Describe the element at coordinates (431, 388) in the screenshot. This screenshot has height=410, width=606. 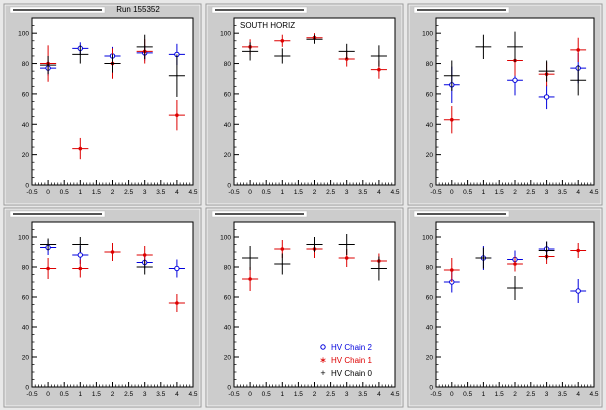
I see `y-tick-label: 0` at that location.